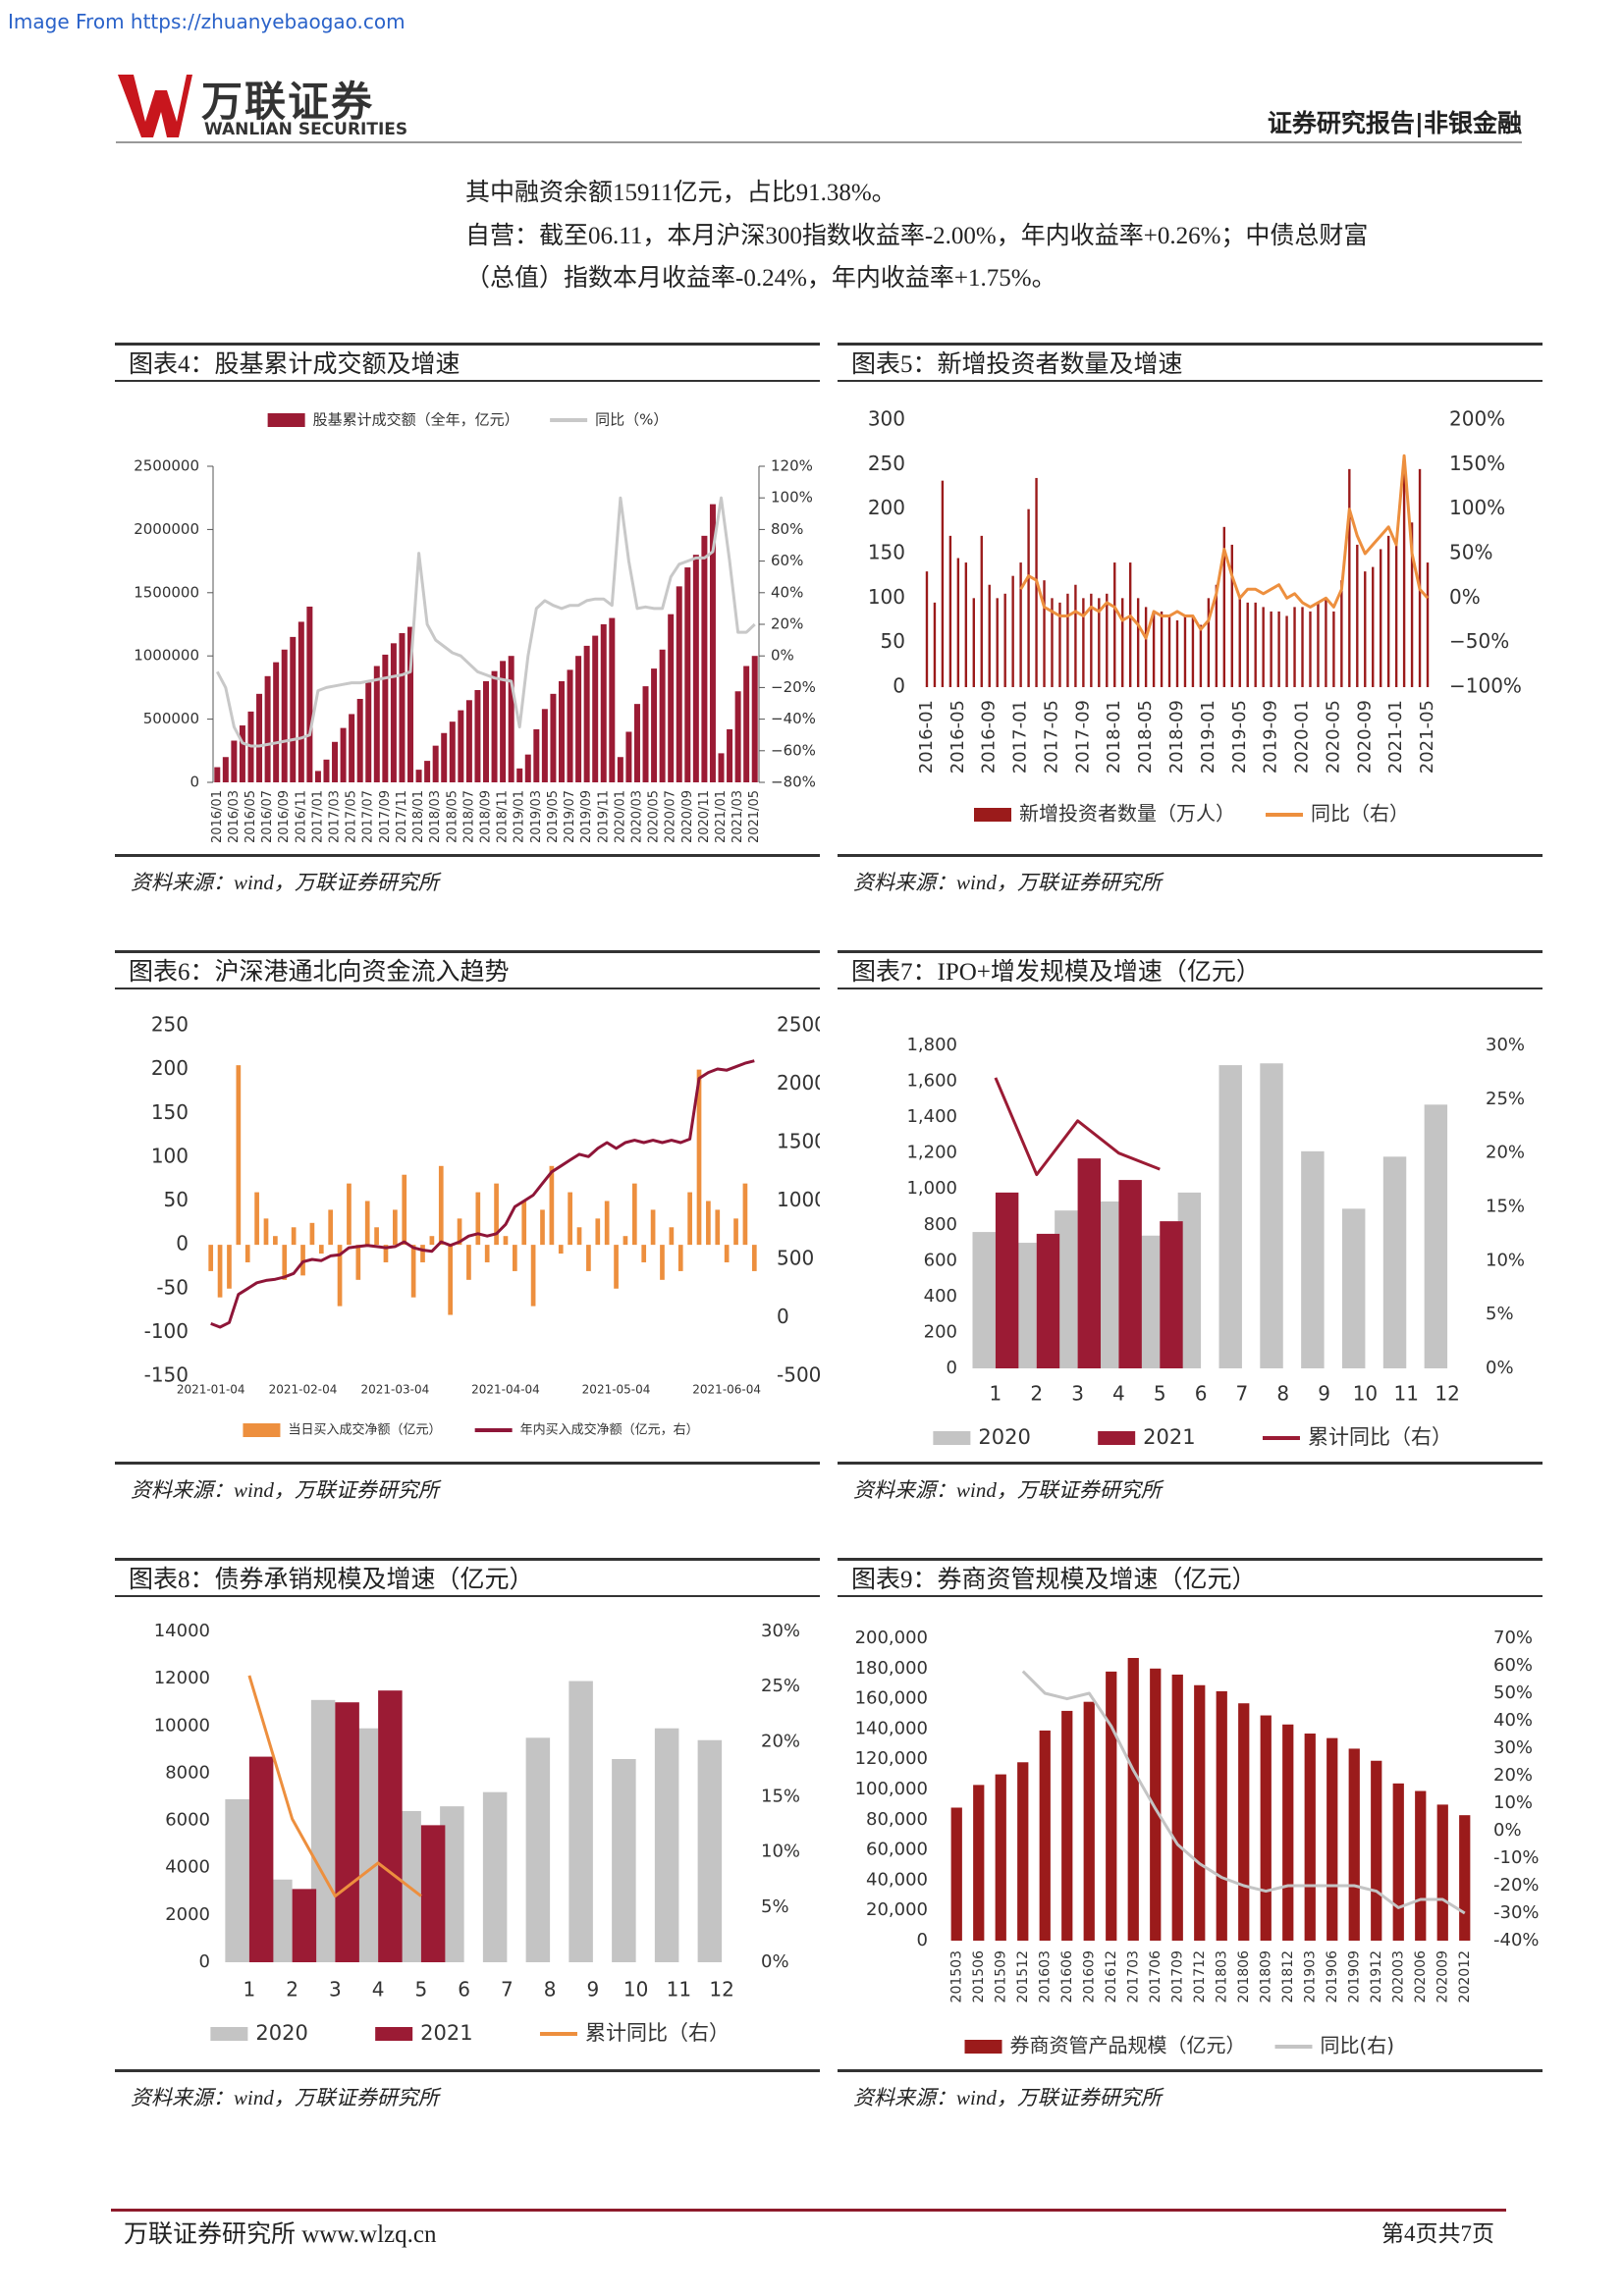 Image resolution: width=1624 pixels, height=2296 pixels. Describe the element at coordinates (1177, 1976) in the screenshot. I see `x-tick-label: 201709` at that location.